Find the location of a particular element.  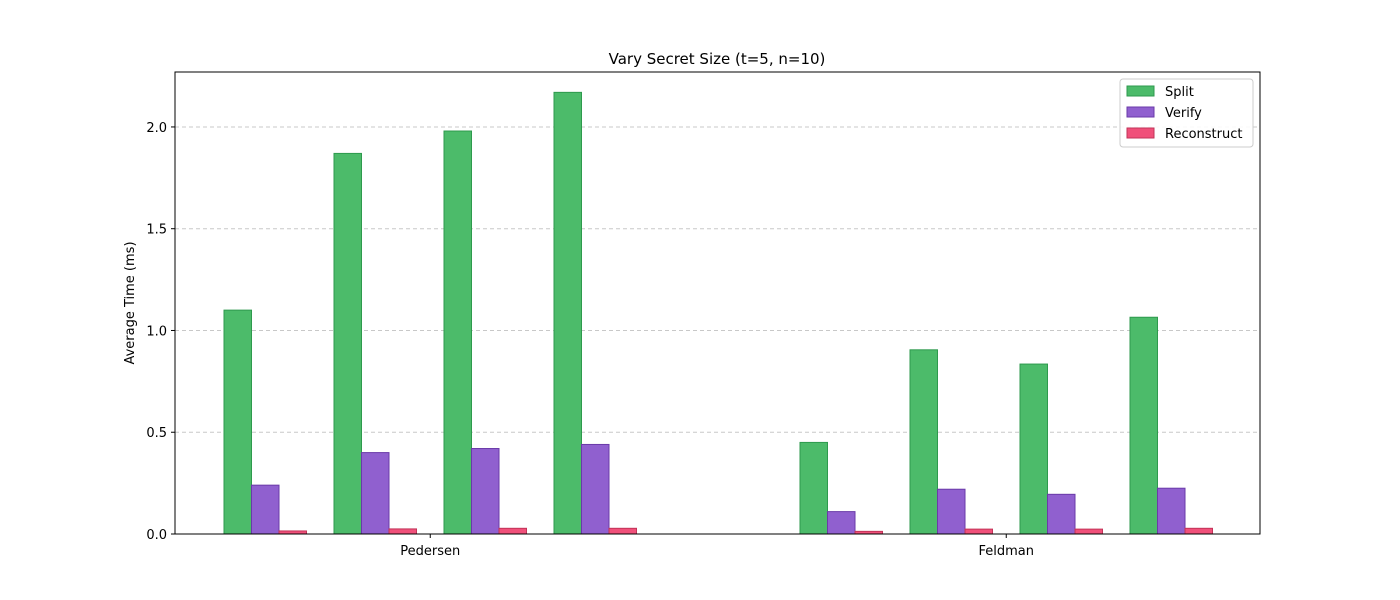

legend-label: Verify is located at coordinates (1183, 113).